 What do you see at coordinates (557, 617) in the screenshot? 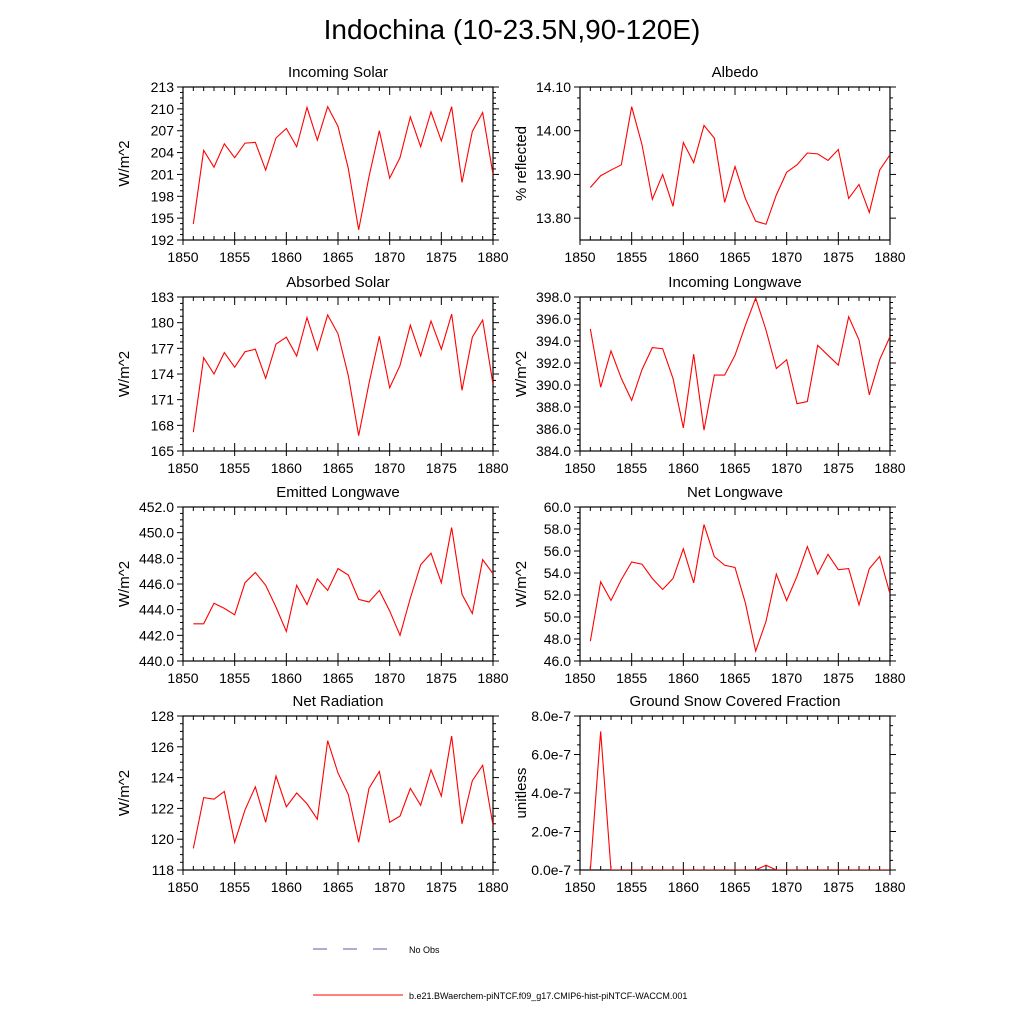
I see `y-tick-label: 50.0` at bounding box center [557, 617].